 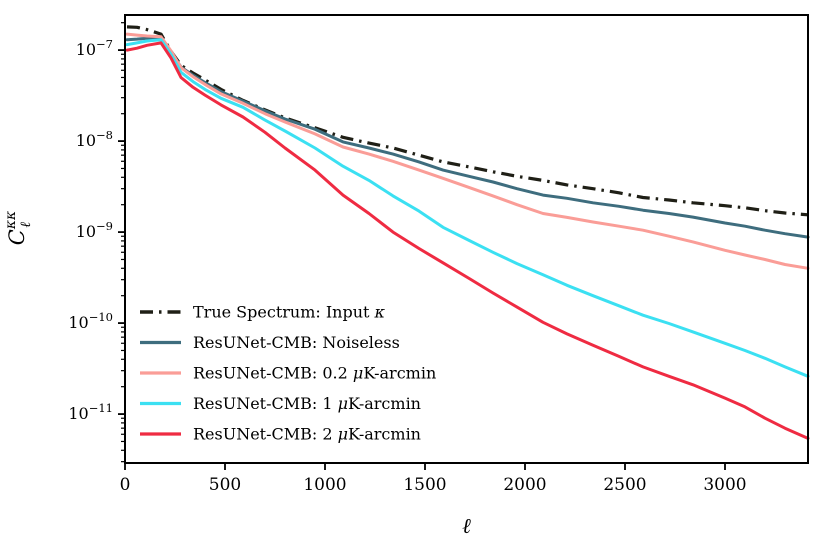 What do you see at coordinates (466, 526) in the screenshot?
I see `x-axis-label: ℓ` at bounding box center [466, 526].